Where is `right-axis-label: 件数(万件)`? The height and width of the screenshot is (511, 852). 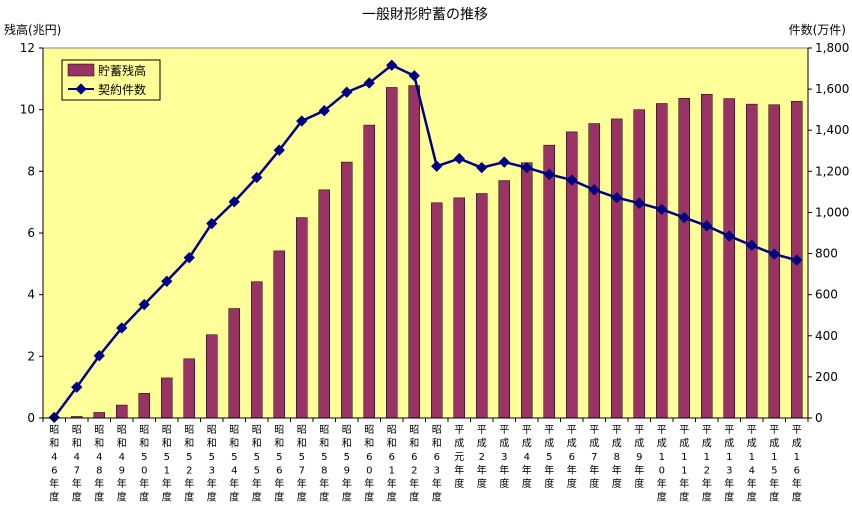 right-axis-label: 件数(万件) is located at coordinates (817, 29).